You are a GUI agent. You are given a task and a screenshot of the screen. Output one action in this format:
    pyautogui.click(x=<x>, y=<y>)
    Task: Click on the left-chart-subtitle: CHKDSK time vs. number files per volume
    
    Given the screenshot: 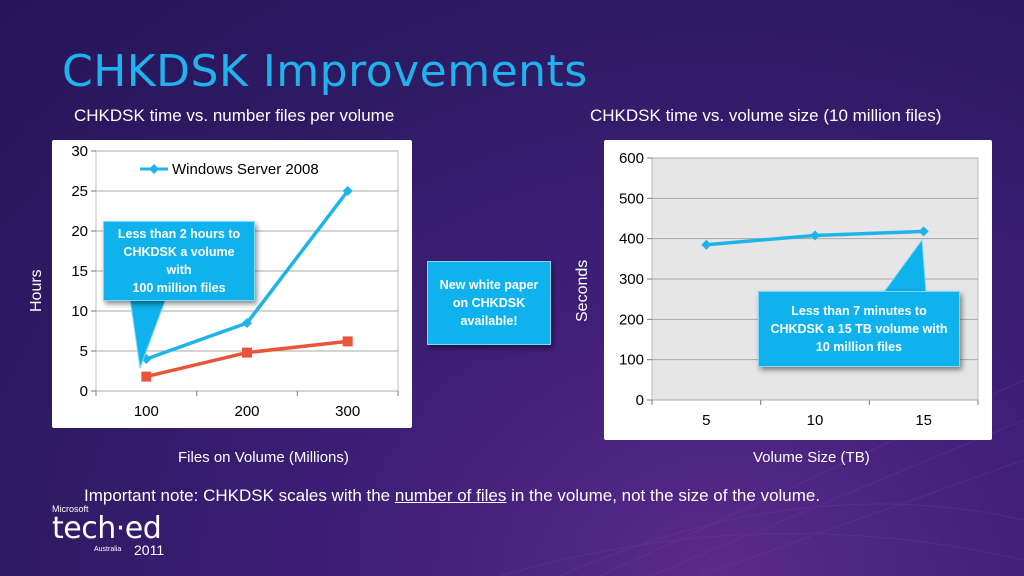 What is the action you would take?
    pyautogui.click(x=234, y=115)
    